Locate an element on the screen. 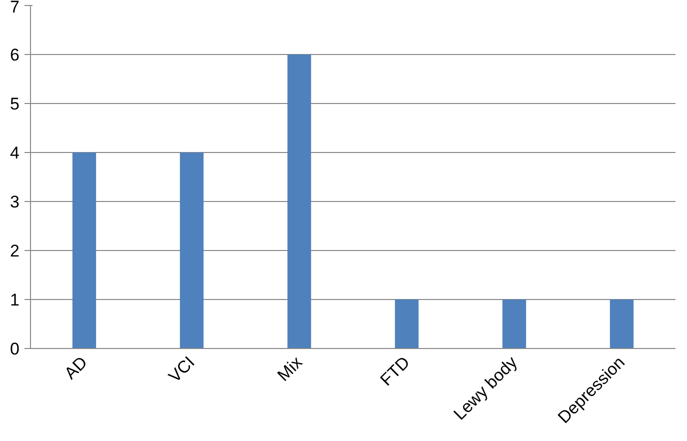  x-tick-label: Mix is located at coordinates (290, 368).